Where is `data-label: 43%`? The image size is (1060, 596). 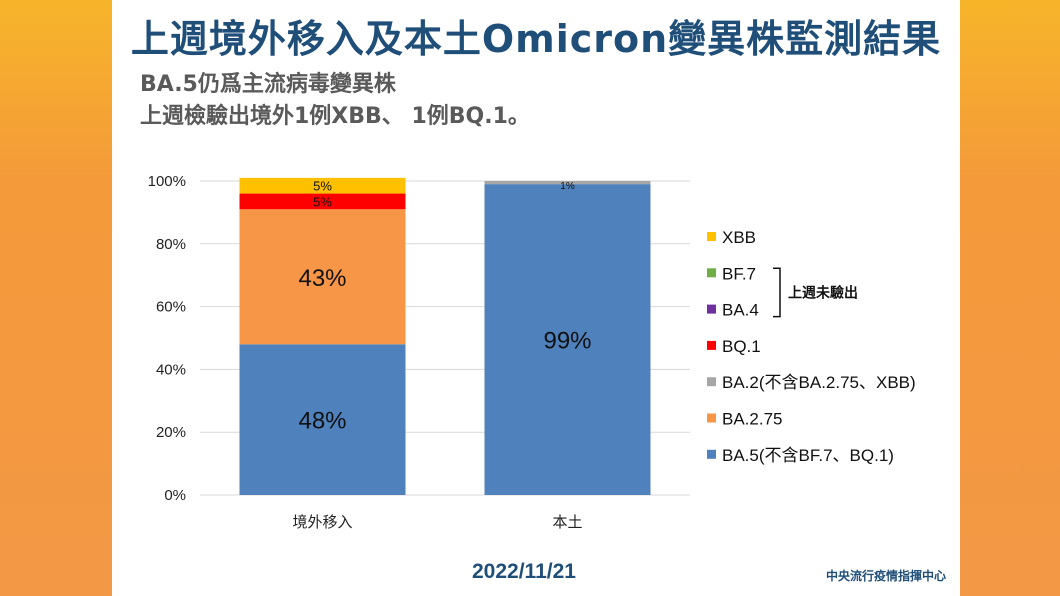
data-label: 43% is located at coordinates (322, 278).